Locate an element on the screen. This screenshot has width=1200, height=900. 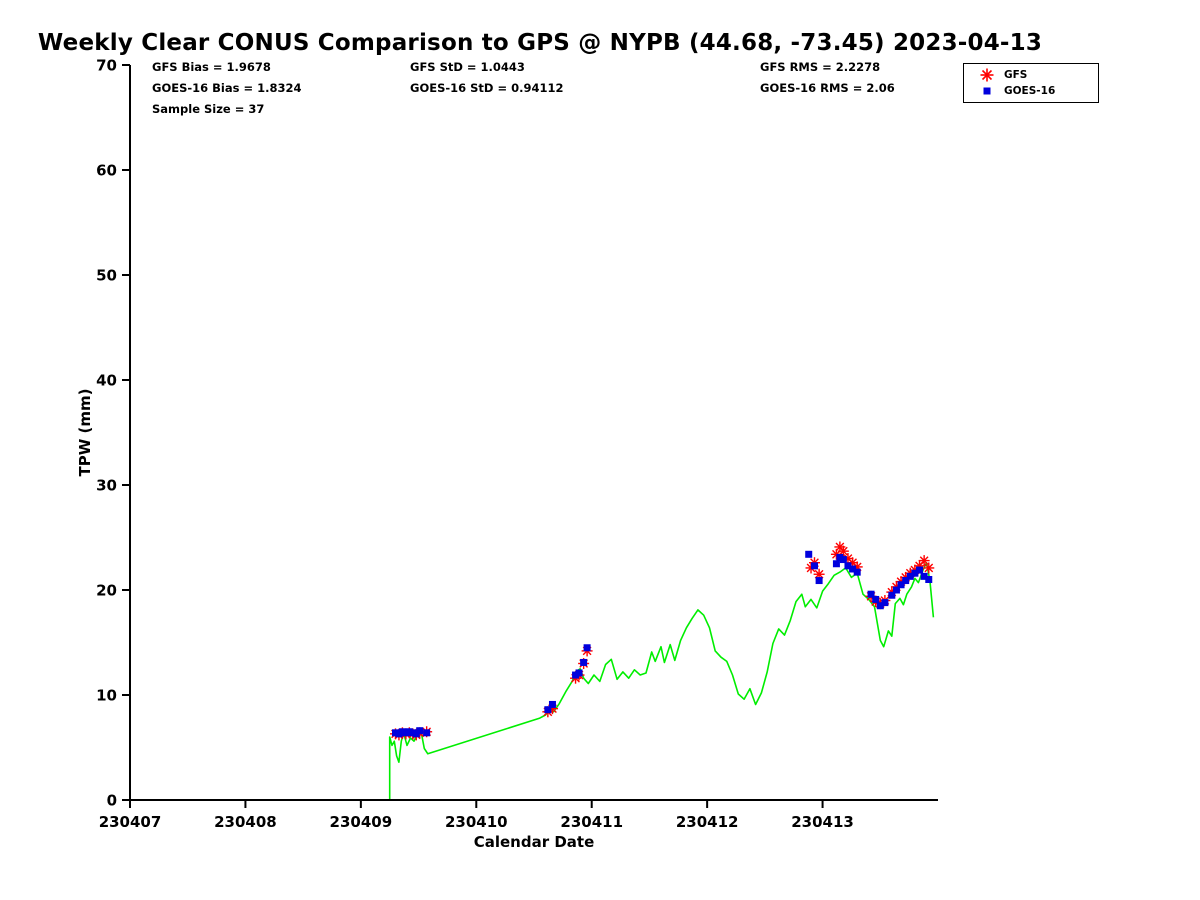
legend-label-gfs: GFS is located at coordinates (1016, 75).